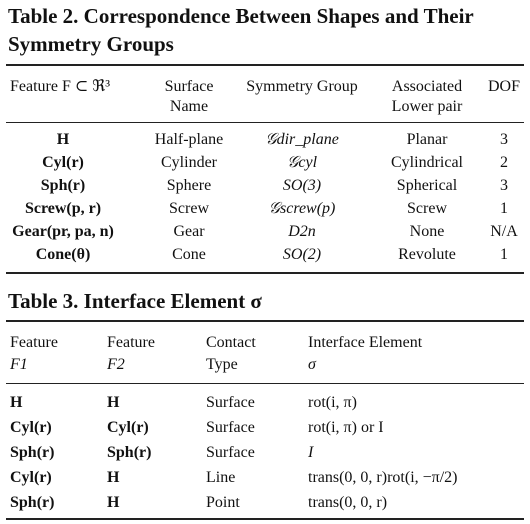 The image size is (530, 524). I want to click on table3-header-f2-line1: Feature, so click(131, 342).